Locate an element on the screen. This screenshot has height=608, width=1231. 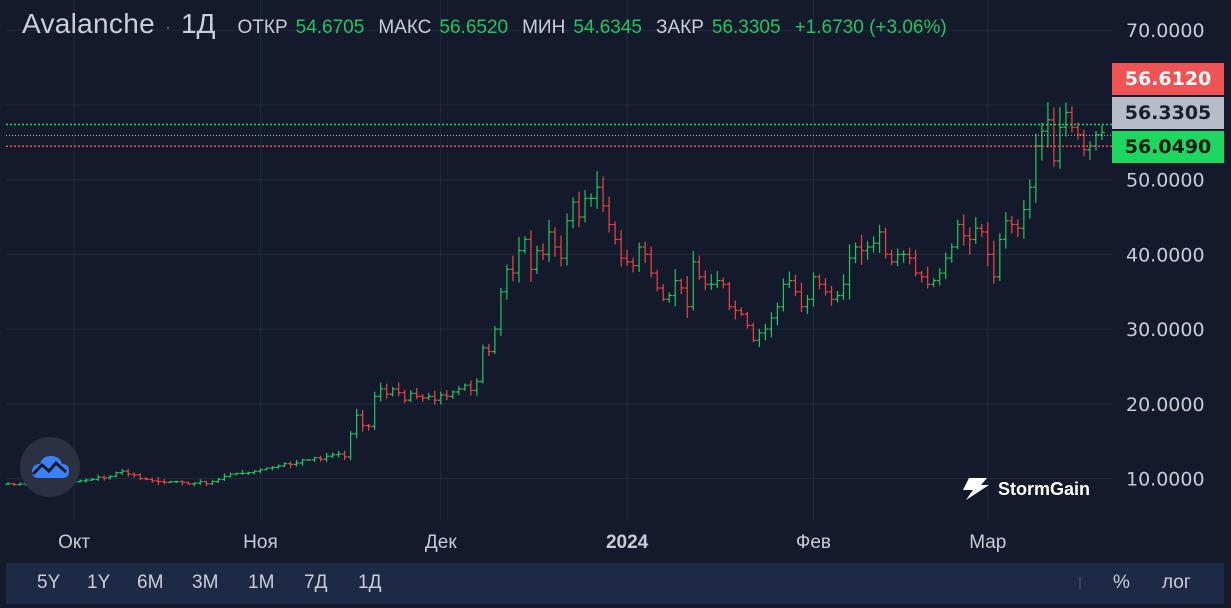
range-button-7d: 7Д is located at coordinates (316, 582).